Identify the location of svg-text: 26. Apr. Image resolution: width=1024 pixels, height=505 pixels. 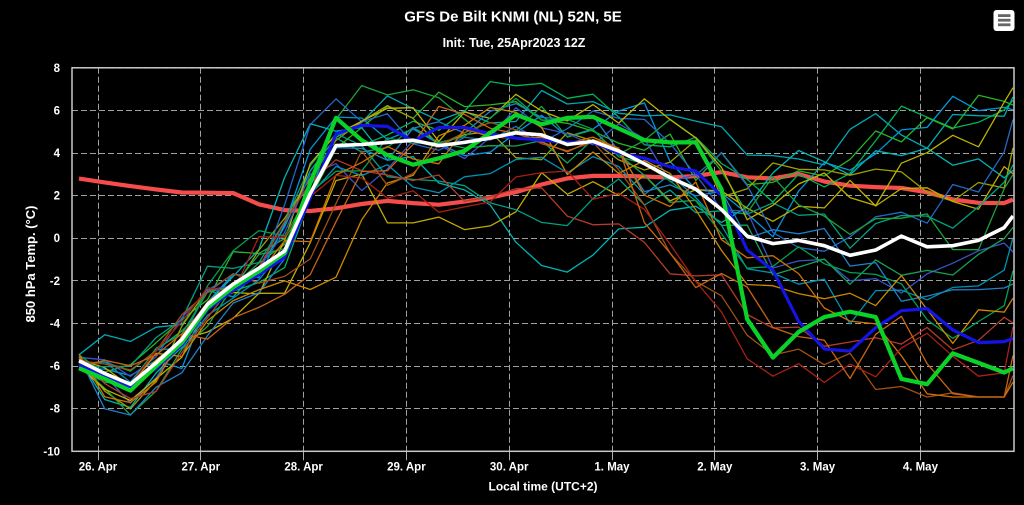
(98, 468).